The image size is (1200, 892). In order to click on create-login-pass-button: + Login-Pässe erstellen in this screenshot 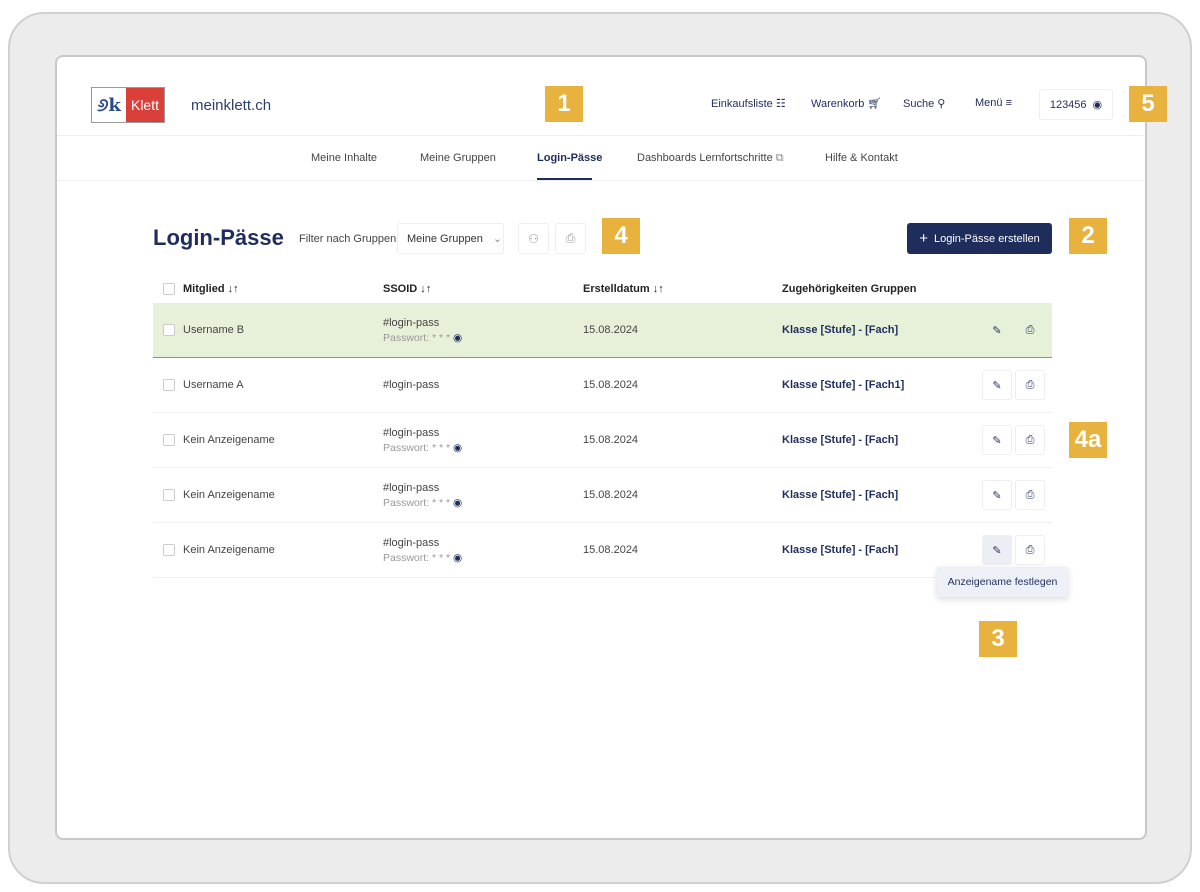, I will do `click(979, 238)`.